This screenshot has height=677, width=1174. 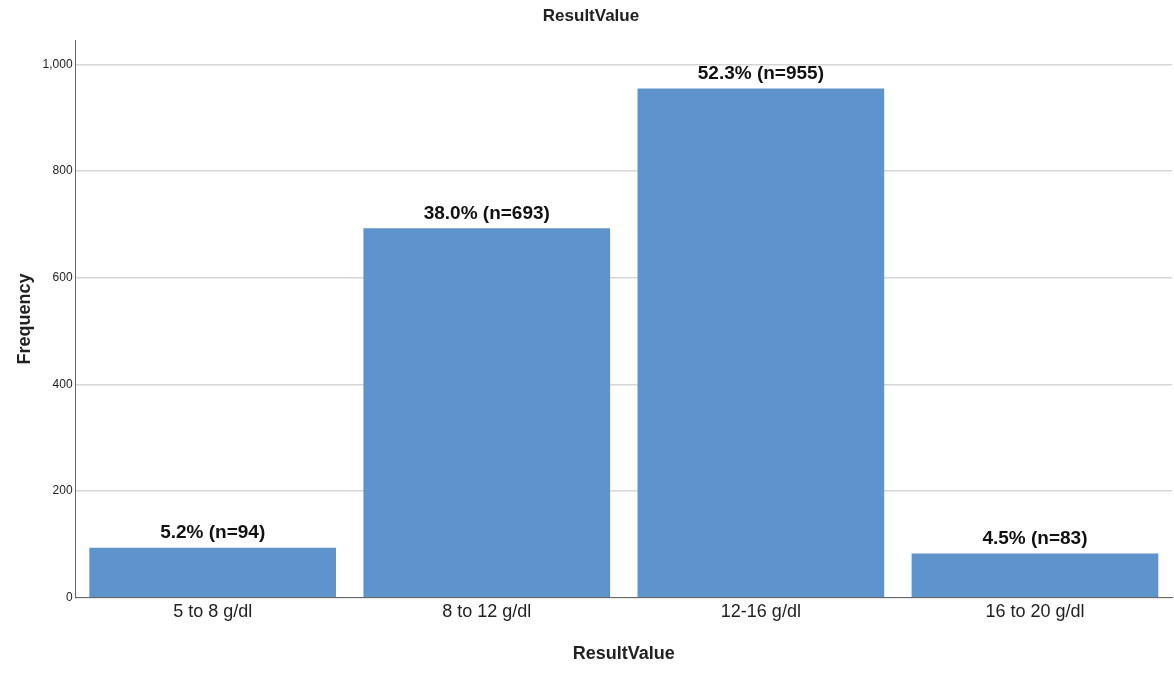 What do you see at coordinates (62, 170) in the screenshot?
I see `y-tick-label: 800` at bounding box center [62, 170].